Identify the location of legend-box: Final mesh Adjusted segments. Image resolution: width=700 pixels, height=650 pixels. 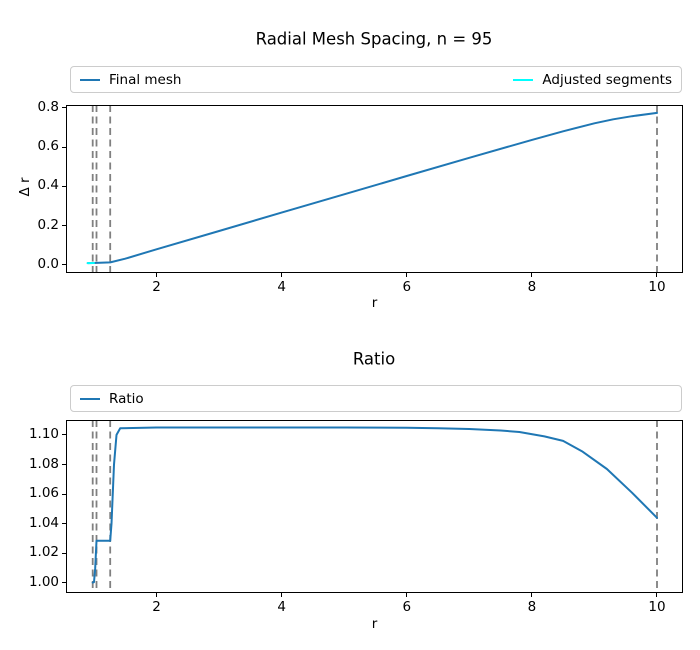
(376, 79).